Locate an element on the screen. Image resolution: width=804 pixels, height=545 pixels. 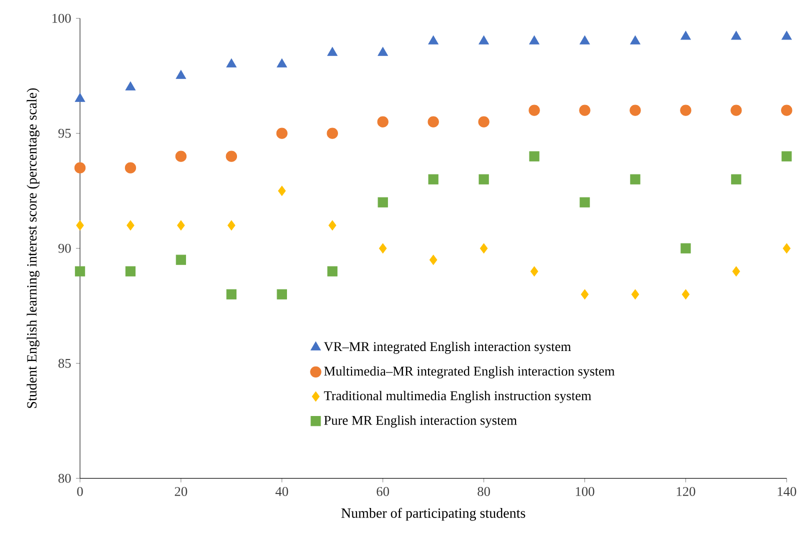
y-tick-label: 90 is located at coordinates (64, 248).